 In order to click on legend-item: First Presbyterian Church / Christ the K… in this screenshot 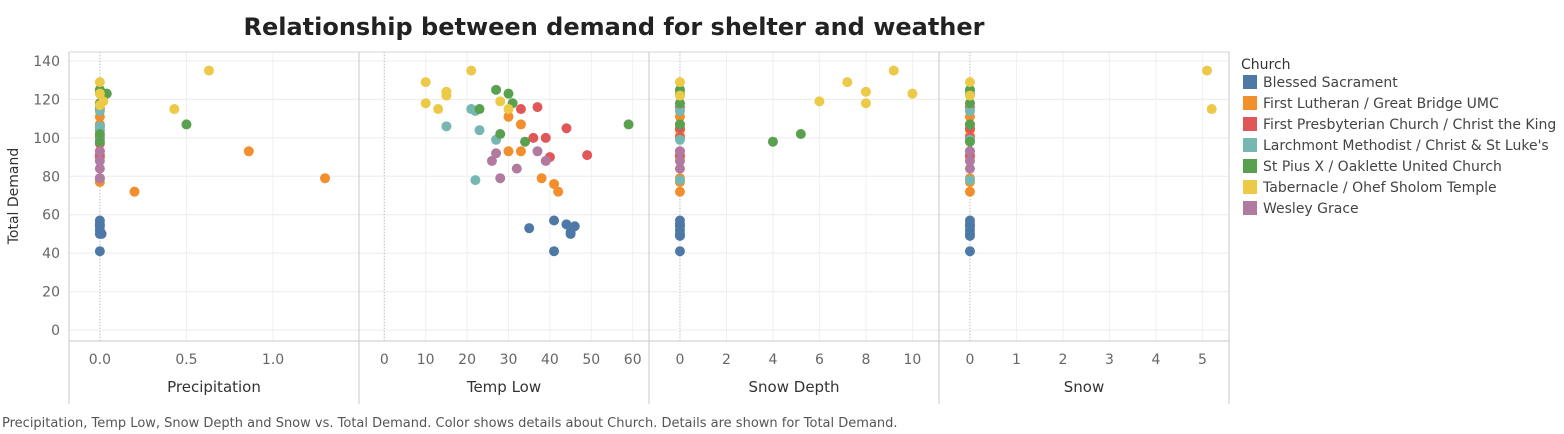, I will do `click(1399, 125)`.